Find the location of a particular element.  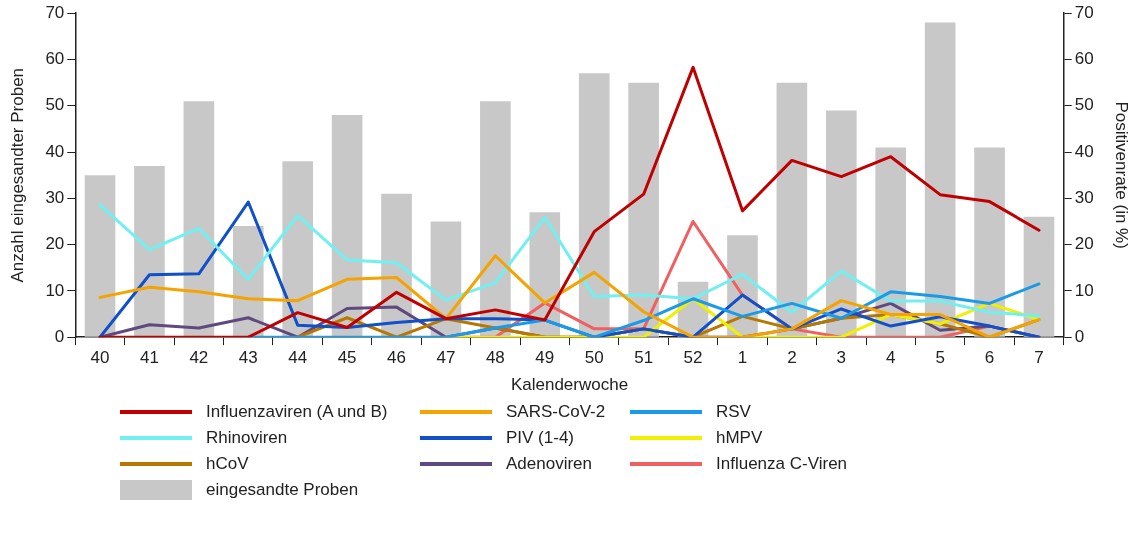

legend-label: PIV (1-4) is located at coordinates (540, 438).